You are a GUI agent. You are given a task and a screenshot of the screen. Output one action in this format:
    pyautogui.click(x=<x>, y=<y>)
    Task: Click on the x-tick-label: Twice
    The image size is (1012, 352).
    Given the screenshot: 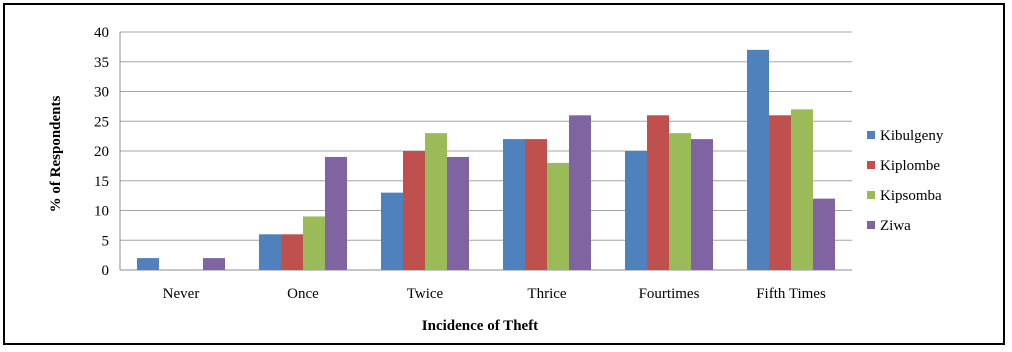 What is the action you would take?
    pyautogui.click(x=425, y=294)
    